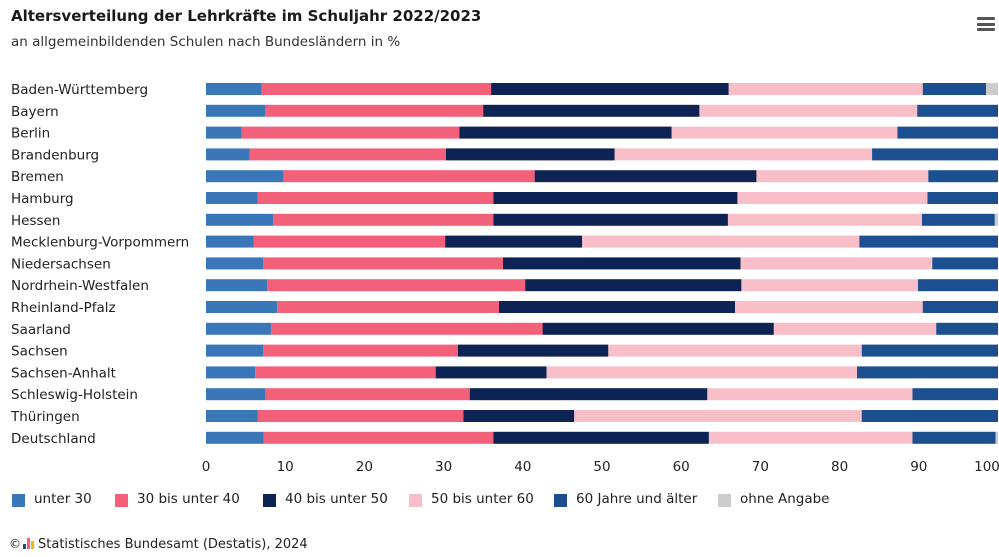 This screenshot has height=557, width=999. What do you see at coordinates (15, 544) in the screenshot?
I see `copyright-symbol: ©` at bounding box center [15, 544].